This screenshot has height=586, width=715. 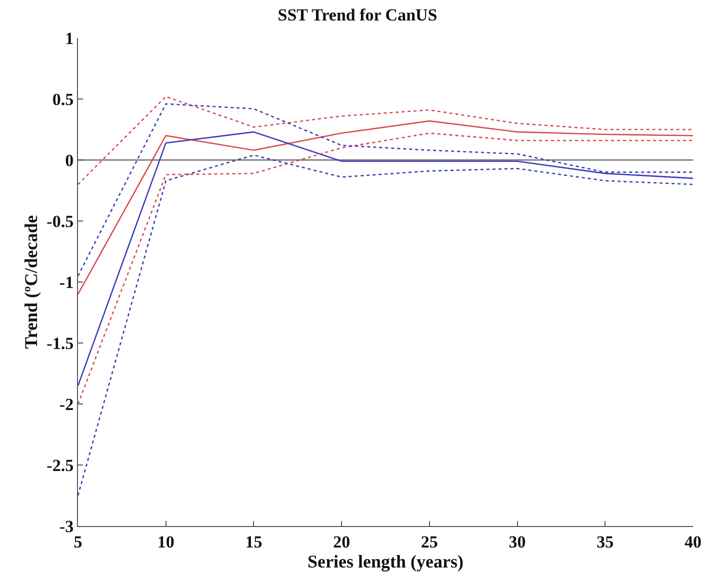 What do you see at coordinates (60, 465) in the screenshot?
I see `y-tick-label: -2.5` at bounding box center [60, 465].